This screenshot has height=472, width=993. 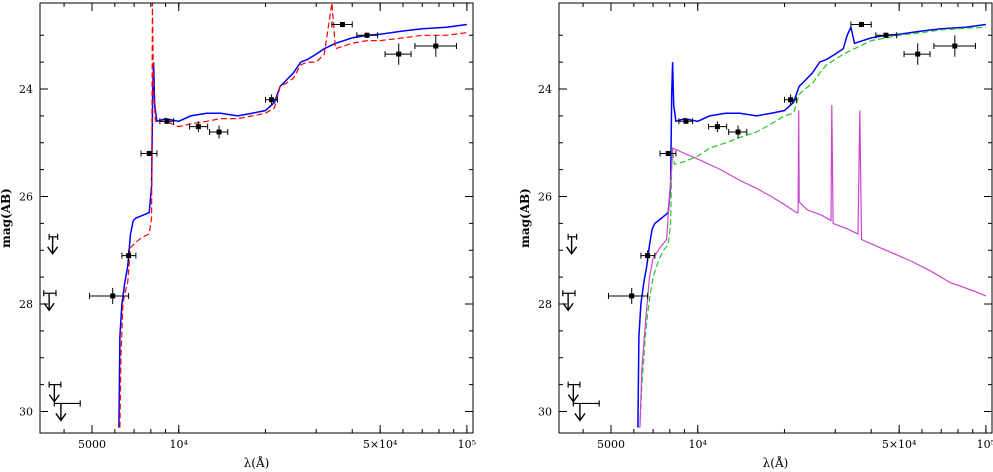 I want to click on chart-1-x-axis-label: λ(Å), so click(x=776, y=462).